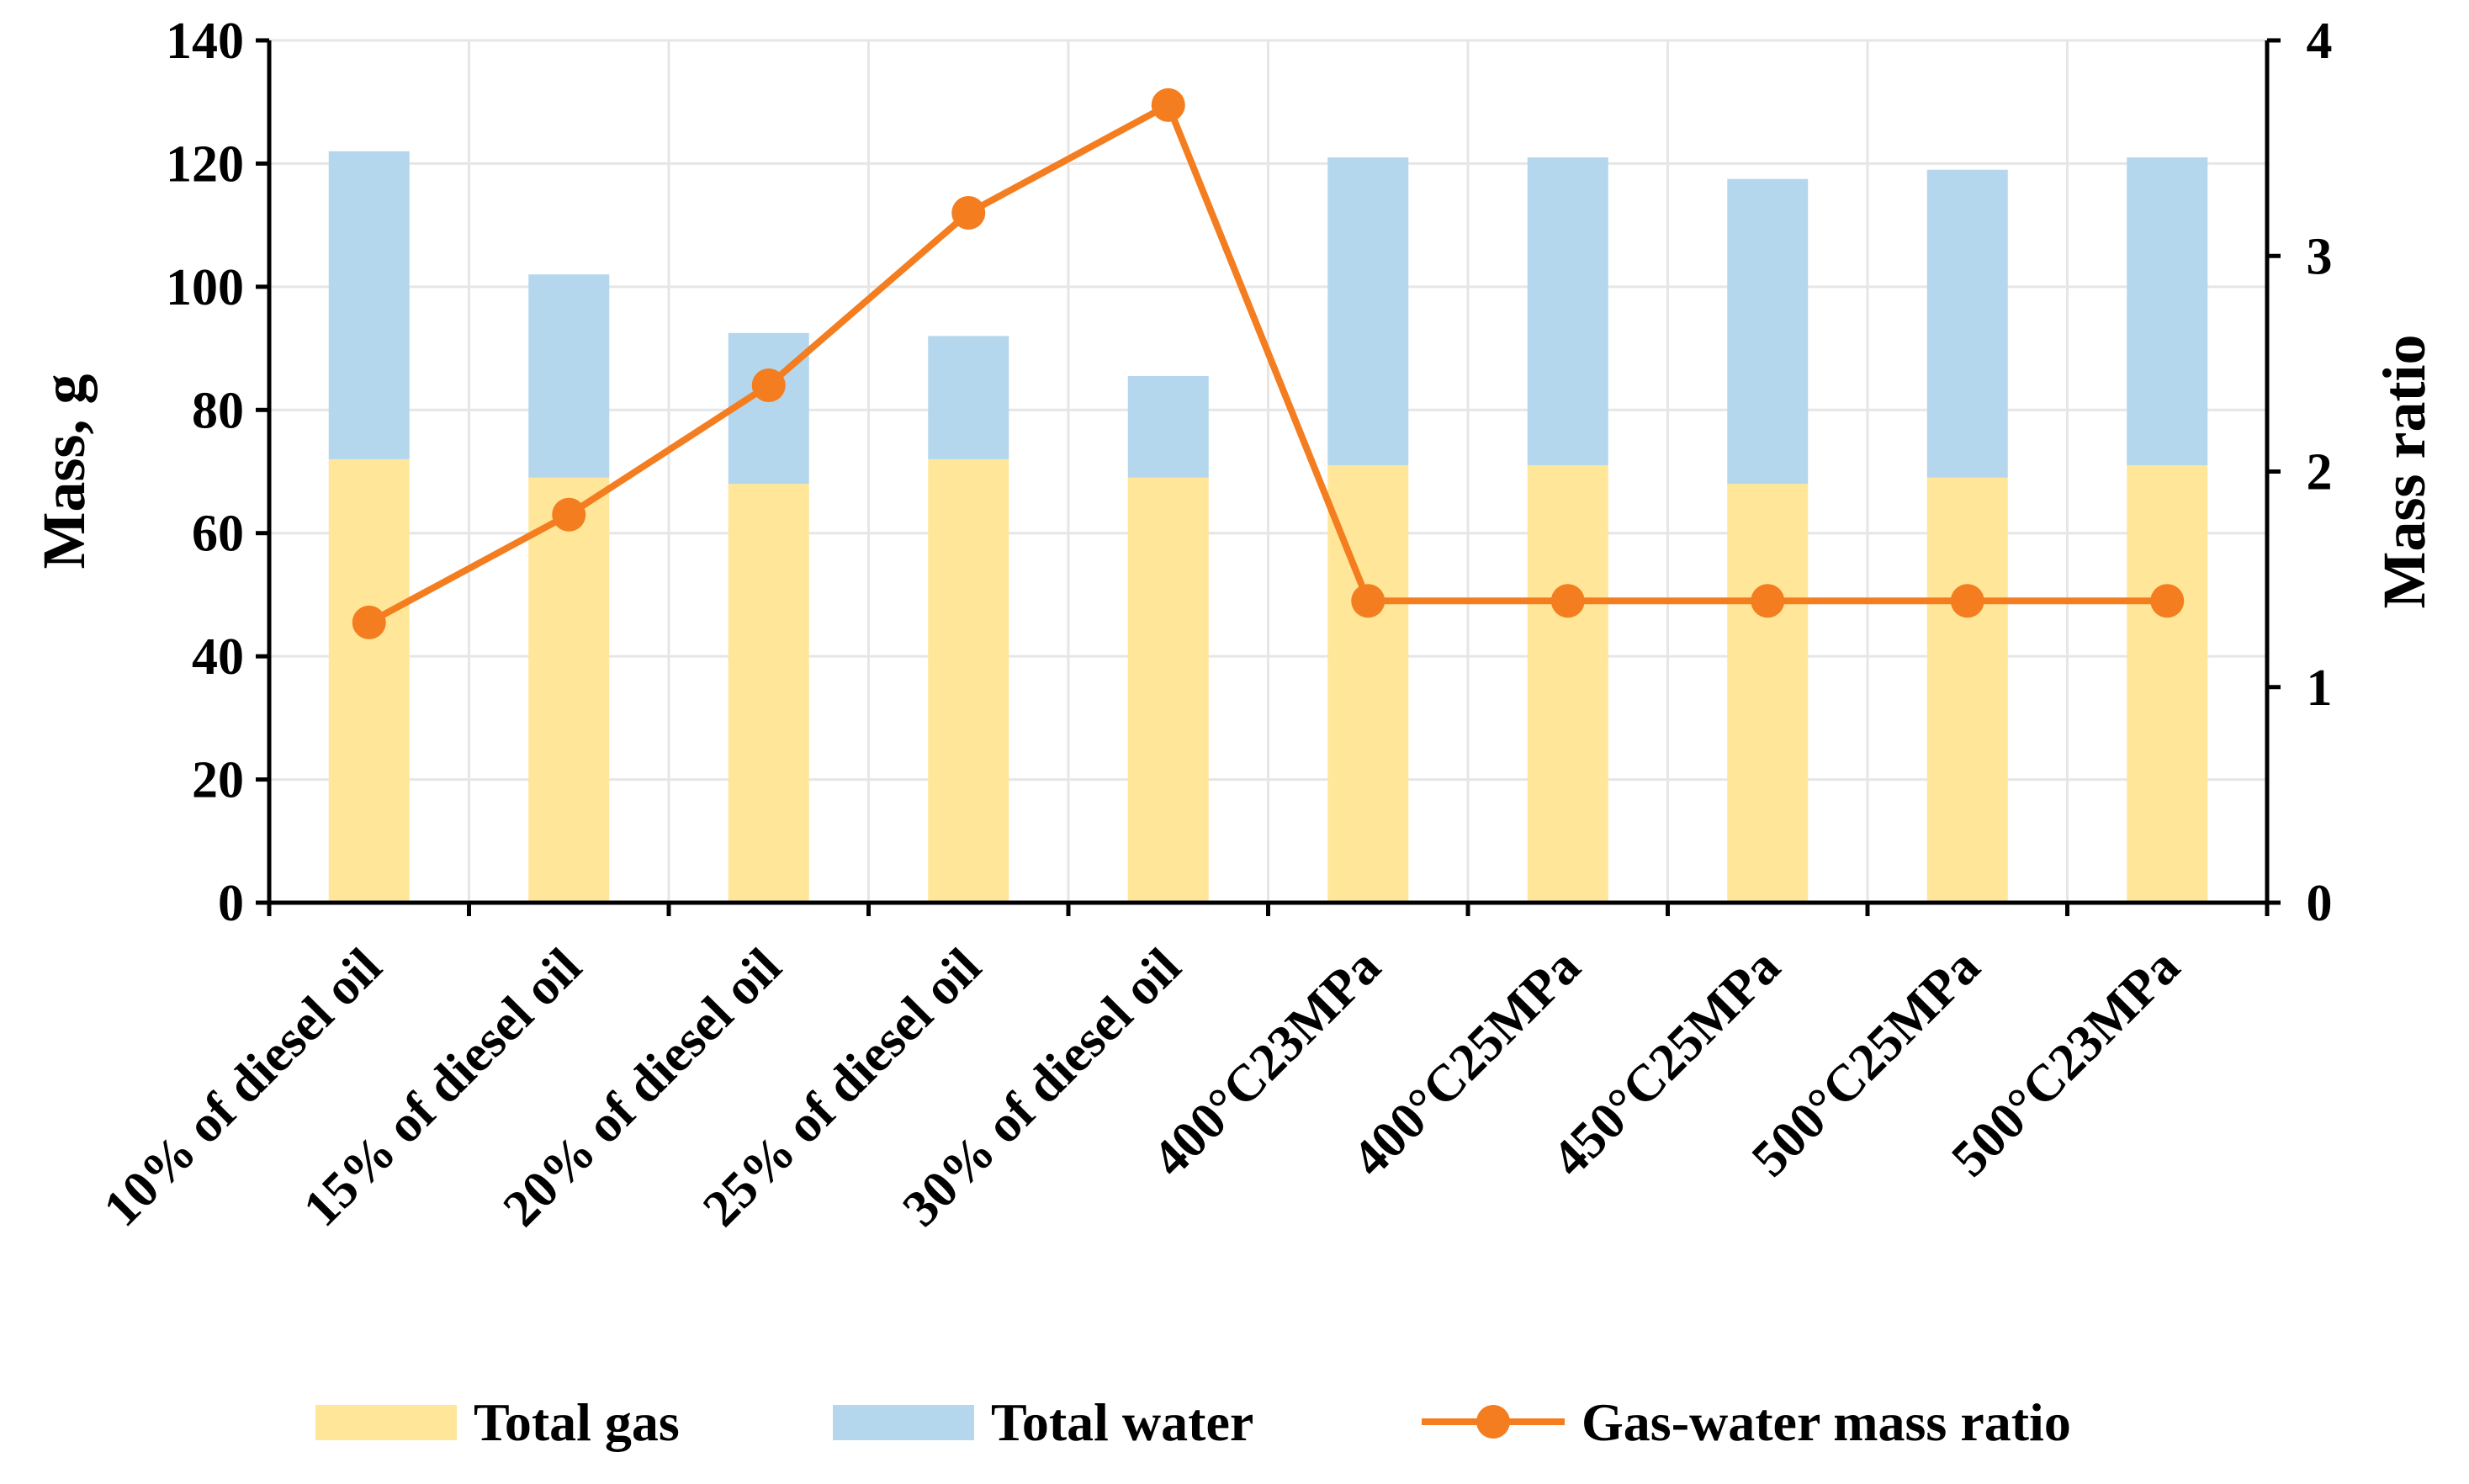  Describe the element at coordinates (1122, 1422) in the screenshot. I see `legend-label-total-water: Total water` at that location.